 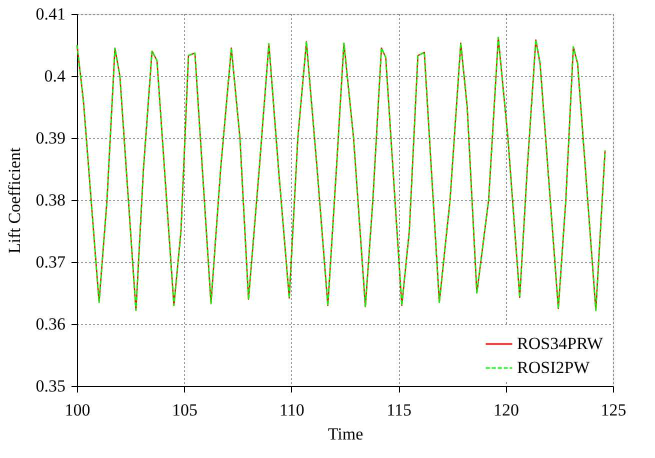 What do you see at coordinates (51, 386) in the screenshot?
I see `y-tick-label: 0.35` at bounding box center [51, 386].